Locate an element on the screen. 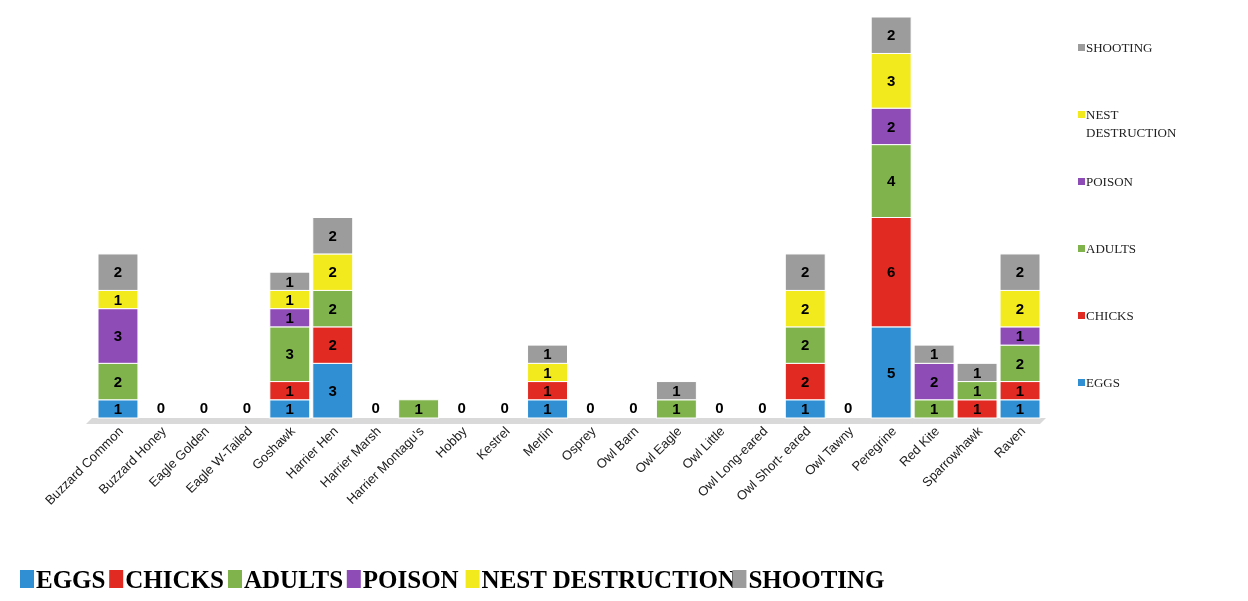 The image size is (1248, 601). text: POISON is located at coordinates (410, 579).